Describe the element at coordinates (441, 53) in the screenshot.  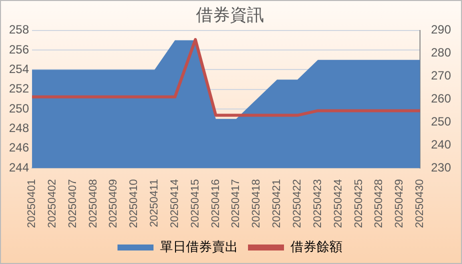
I see `y2-tick-label: 280` at that location.